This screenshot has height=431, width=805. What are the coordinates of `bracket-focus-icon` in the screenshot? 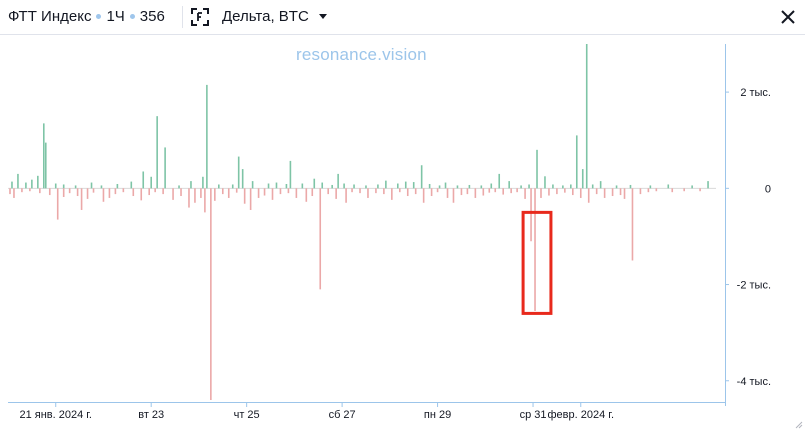 It's located at (200, 17).